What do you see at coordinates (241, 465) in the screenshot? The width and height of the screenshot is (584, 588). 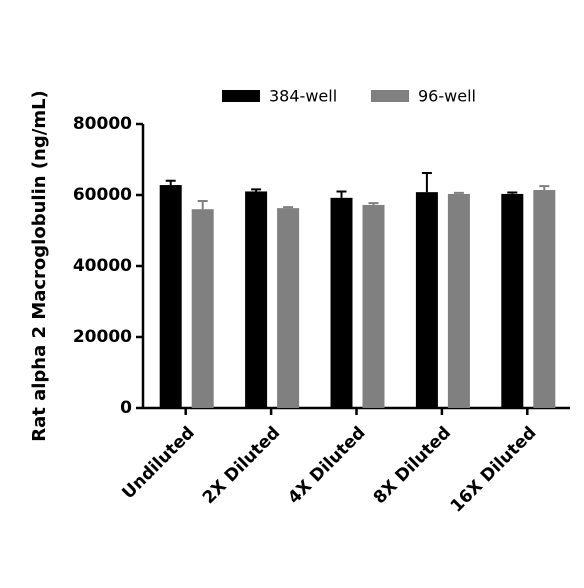 I see `x-tick-label: 2X Diluted` at bounding box center [241, 465].